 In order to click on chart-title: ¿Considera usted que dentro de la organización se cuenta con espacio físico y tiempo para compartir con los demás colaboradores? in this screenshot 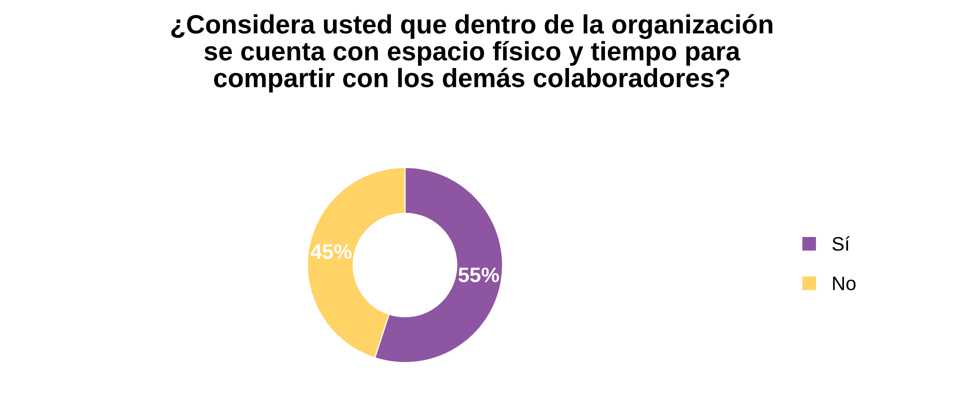, I will do `click(471, 53)`.